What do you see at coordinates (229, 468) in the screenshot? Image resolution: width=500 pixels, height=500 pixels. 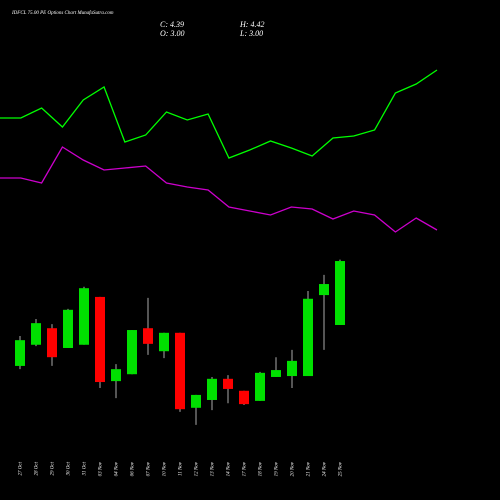 I see `x-tick-label: 14 Nov` at bounding box center [229, 468].